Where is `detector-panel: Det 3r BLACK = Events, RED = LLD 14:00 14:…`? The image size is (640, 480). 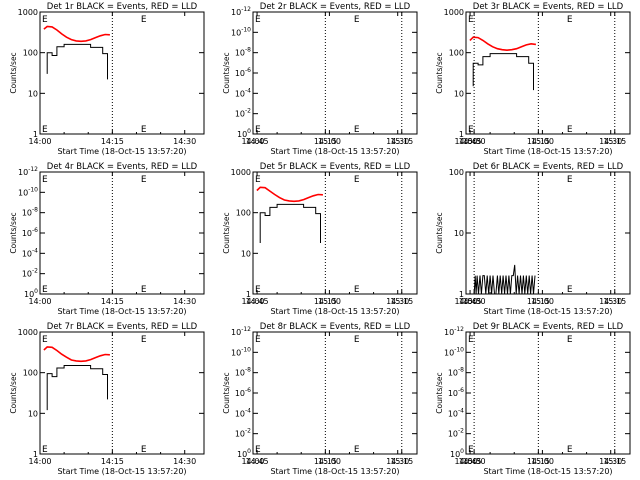 detector-panel: Det 3r BLACK = Events, RED = LLD 14:00 14:… is located at coordinates (533, 79).